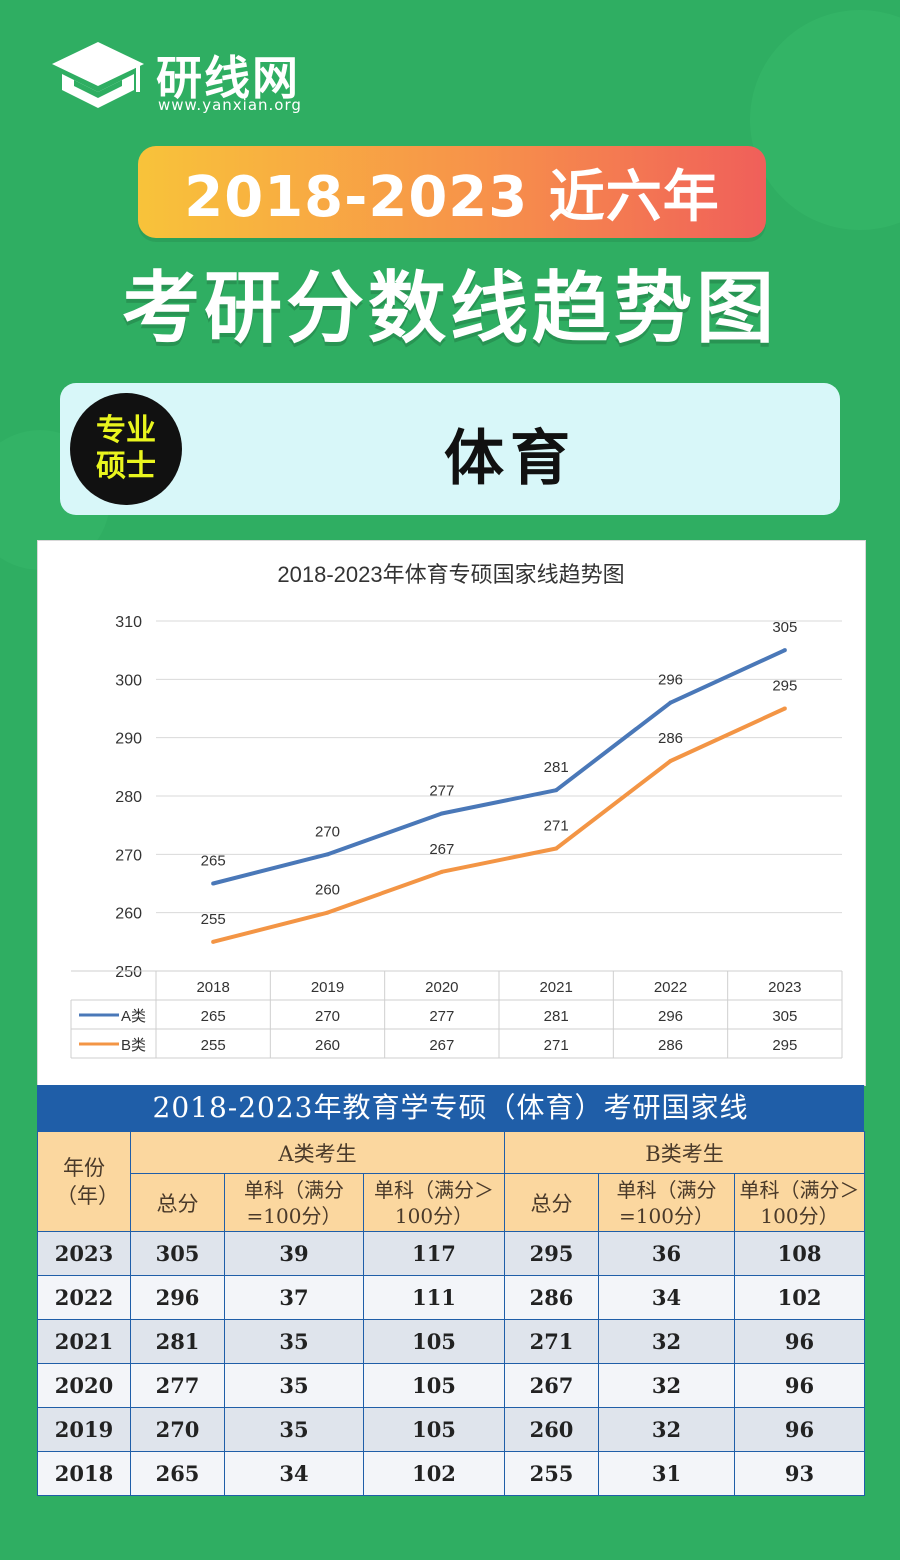 This screenshot has width=900, height=1560. Describe the element at coordinates (551, 1473) in the screenshot. I see `cell: 255` at that location.